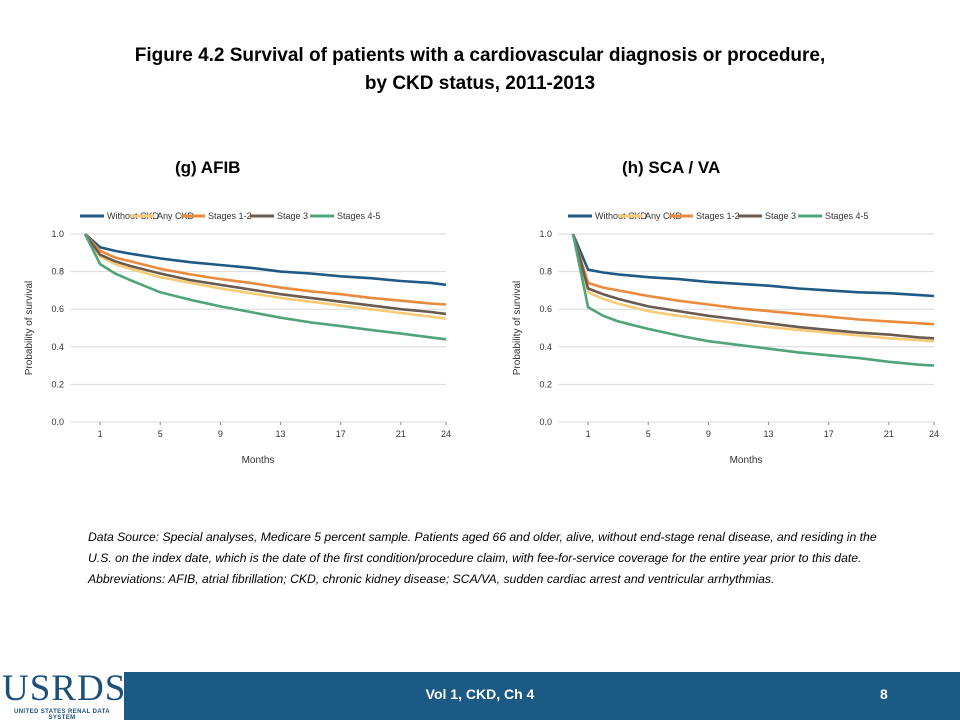 The height and width of the screenshot is (721, 960). I want to click on figure-title-line-2: by CKD status, 2011-2013, so click(480, 83).